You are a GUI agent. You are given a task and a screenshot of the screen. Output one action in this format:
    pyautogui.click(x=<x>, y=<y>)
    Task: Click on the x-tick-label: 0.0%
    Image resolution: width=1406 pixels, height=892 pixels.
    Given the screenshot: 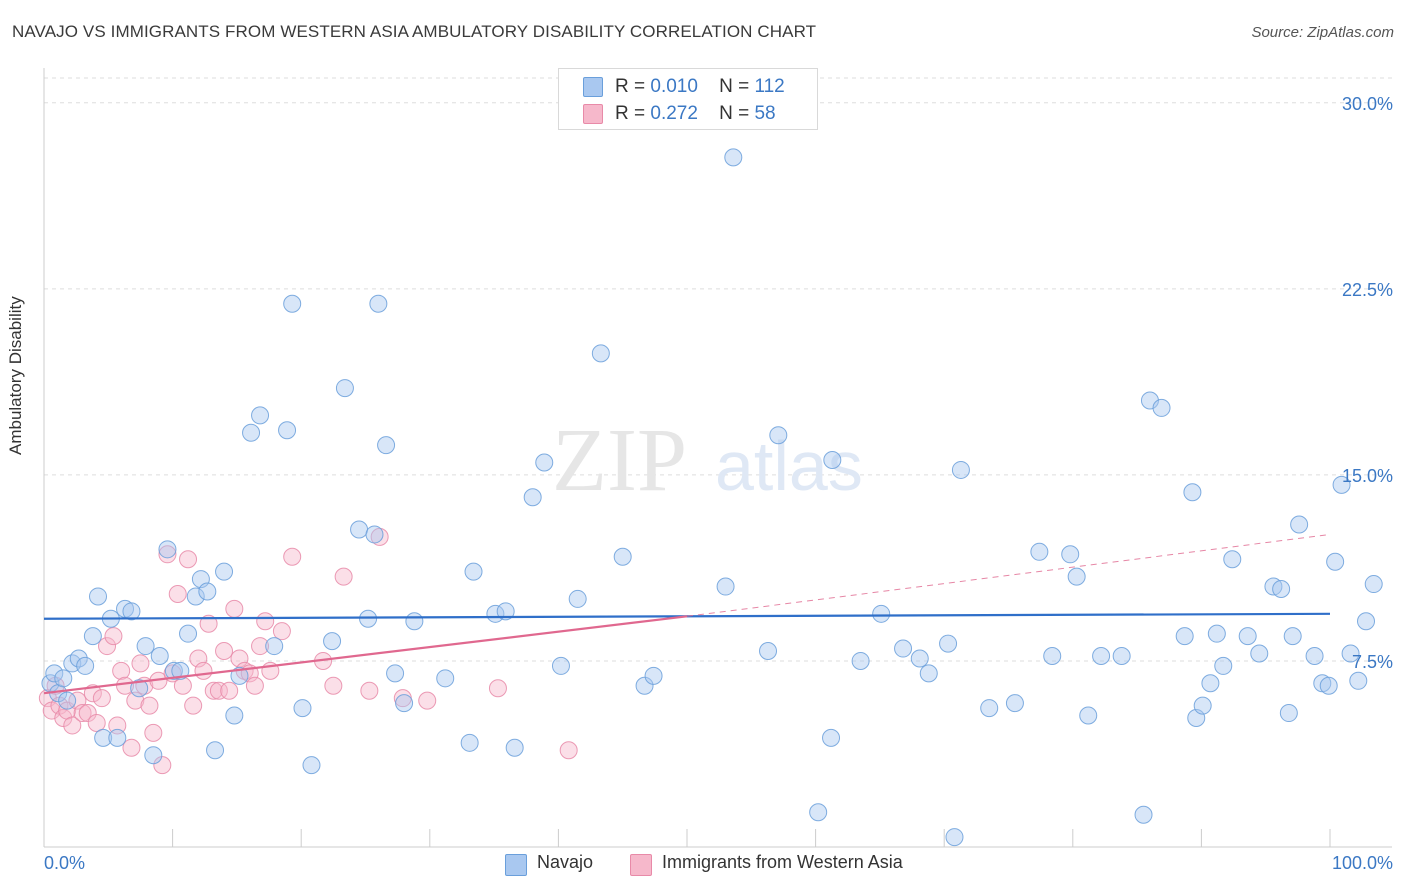 What is the action you would take?
    pyautogui.click(x=64, y=863)
    